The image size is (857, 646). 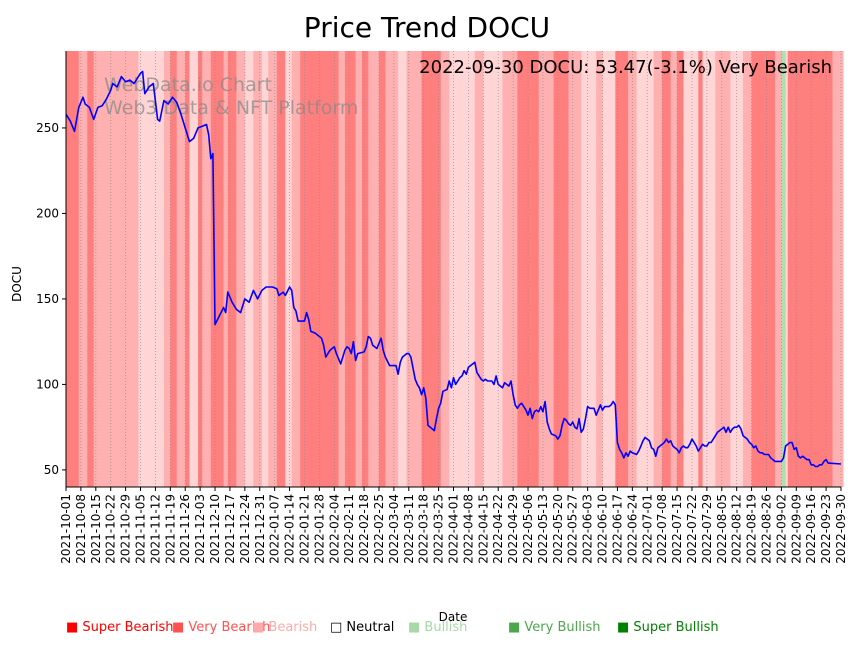 What do you see at coordinates (155, 529) in the screenshot?
I see `x-tick-label: 2021-11-12` at bounding box center [155, 529].